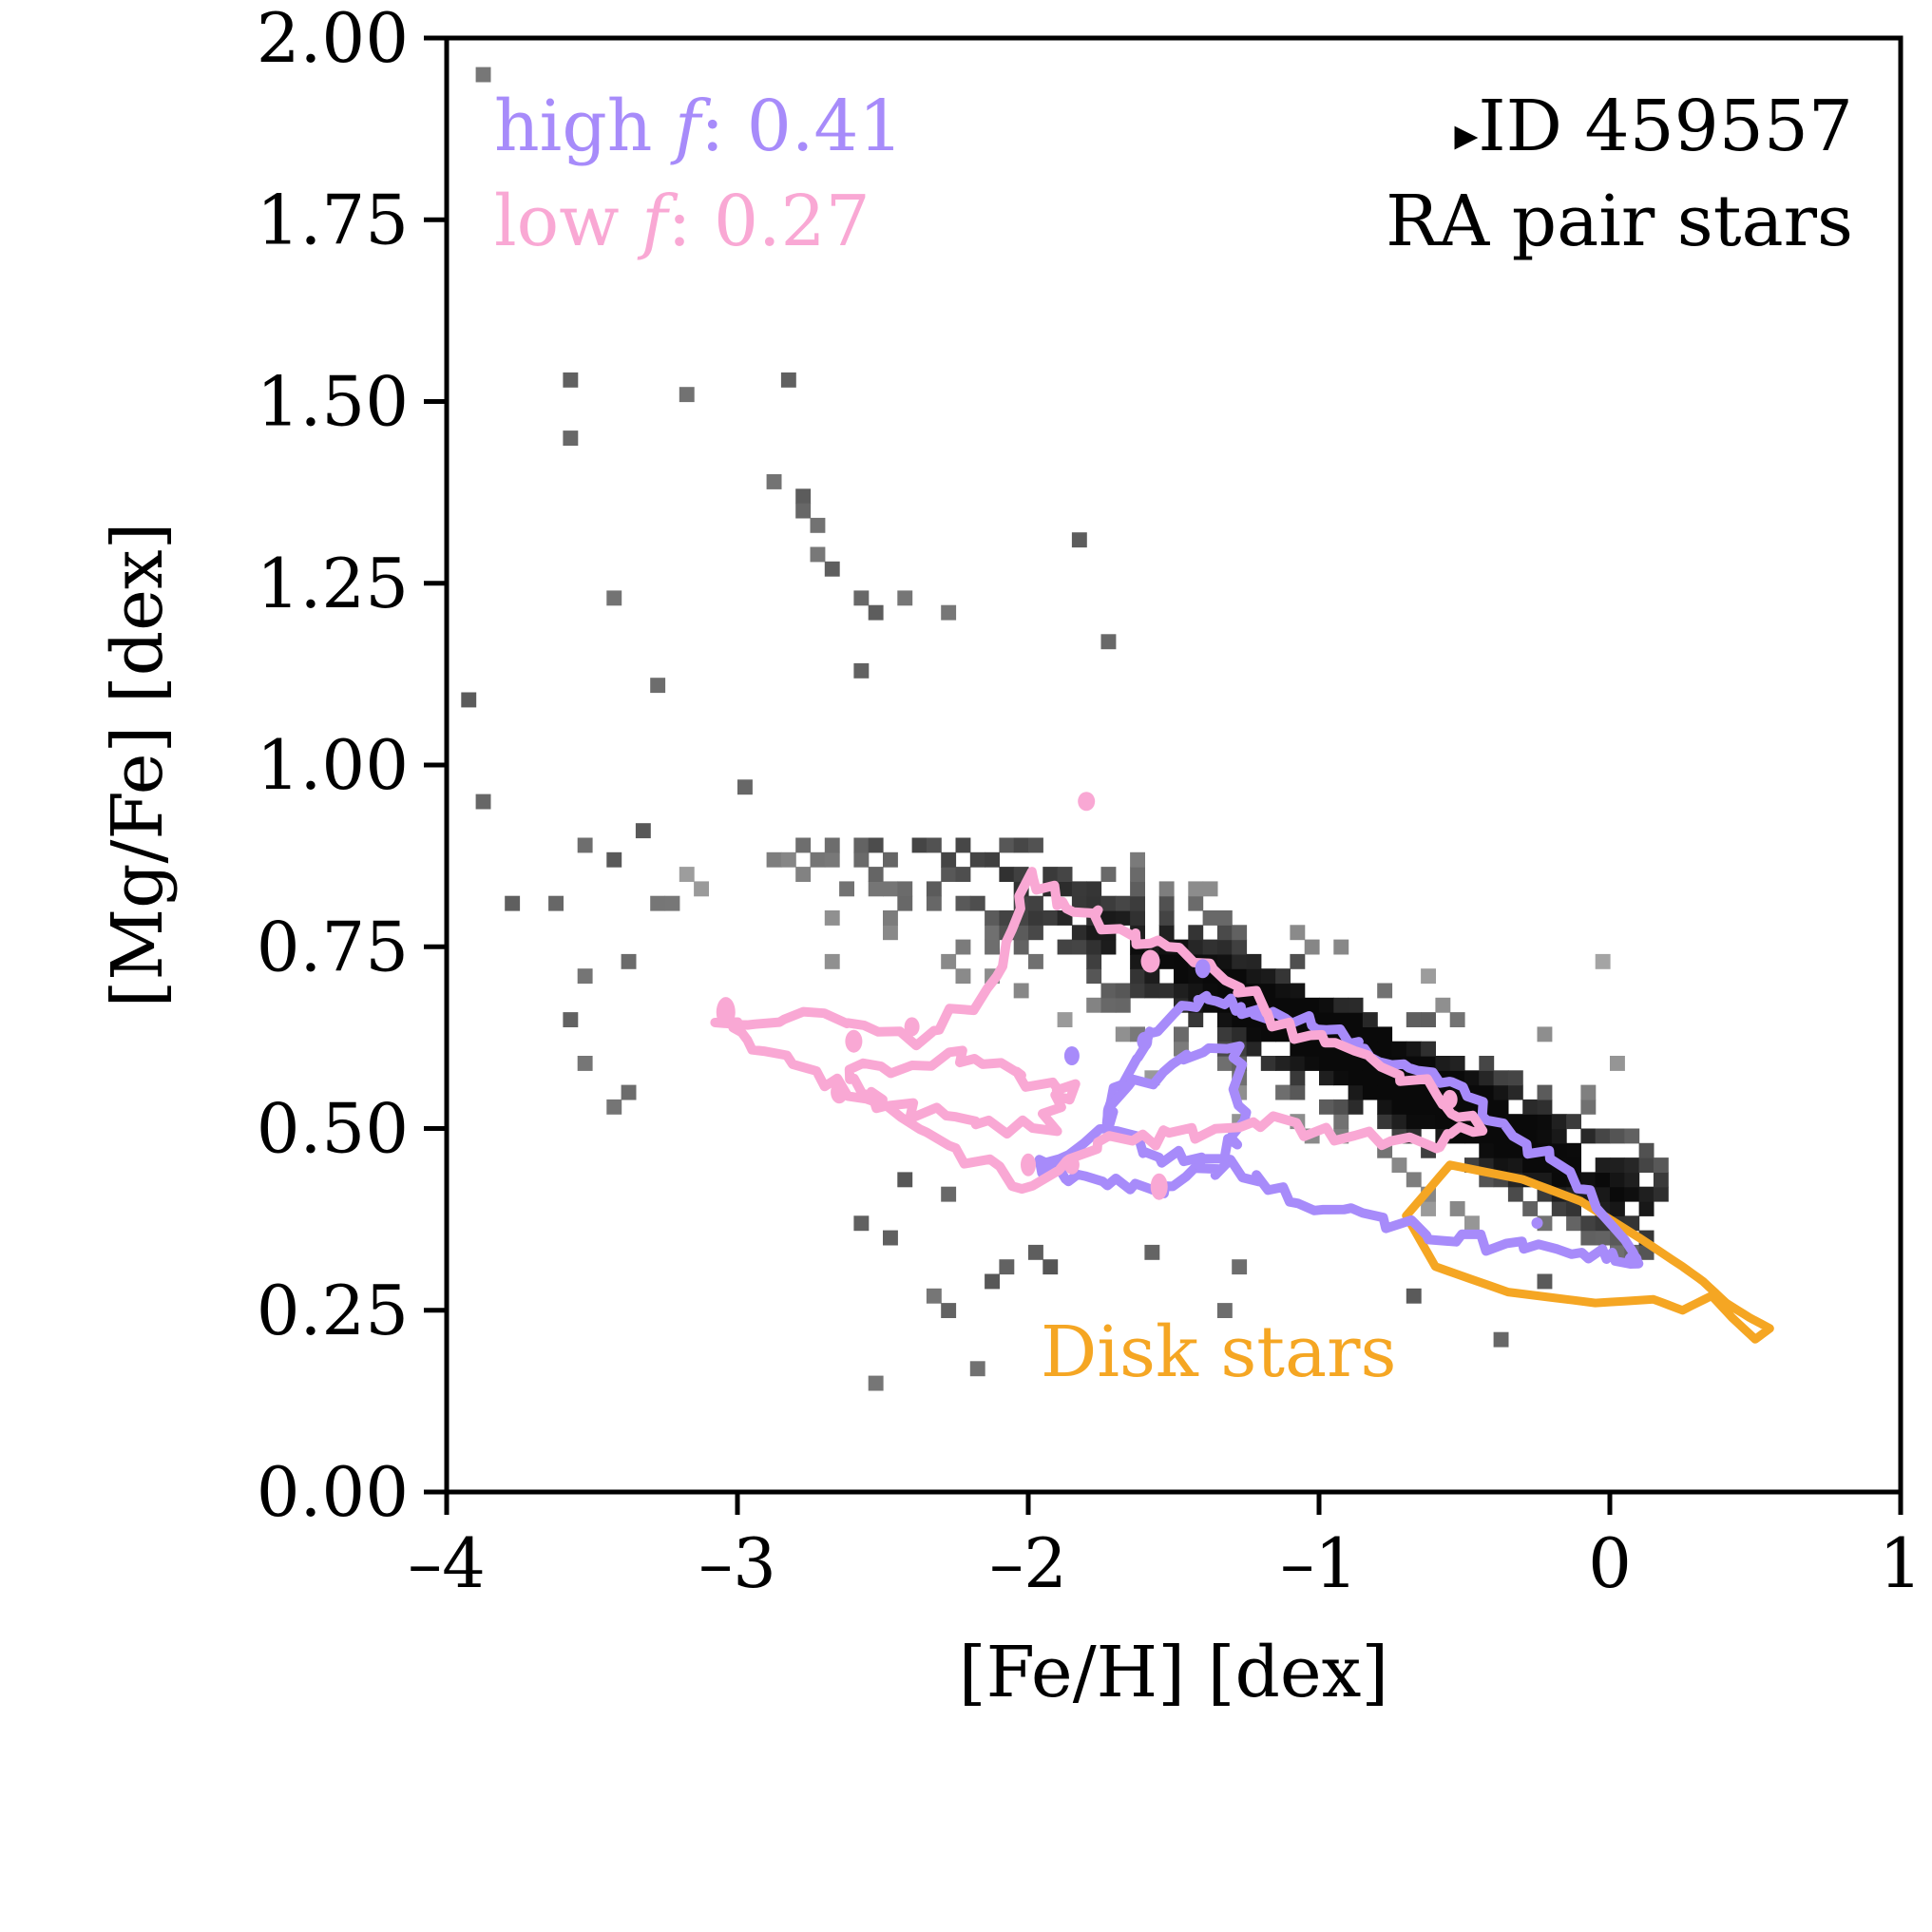 The image size is (1932, 1932). What do you see at coordinates (333, 1129) in the screenshot?
I see `y-tick-label: 0.50` at bounding box center [333, 1129].